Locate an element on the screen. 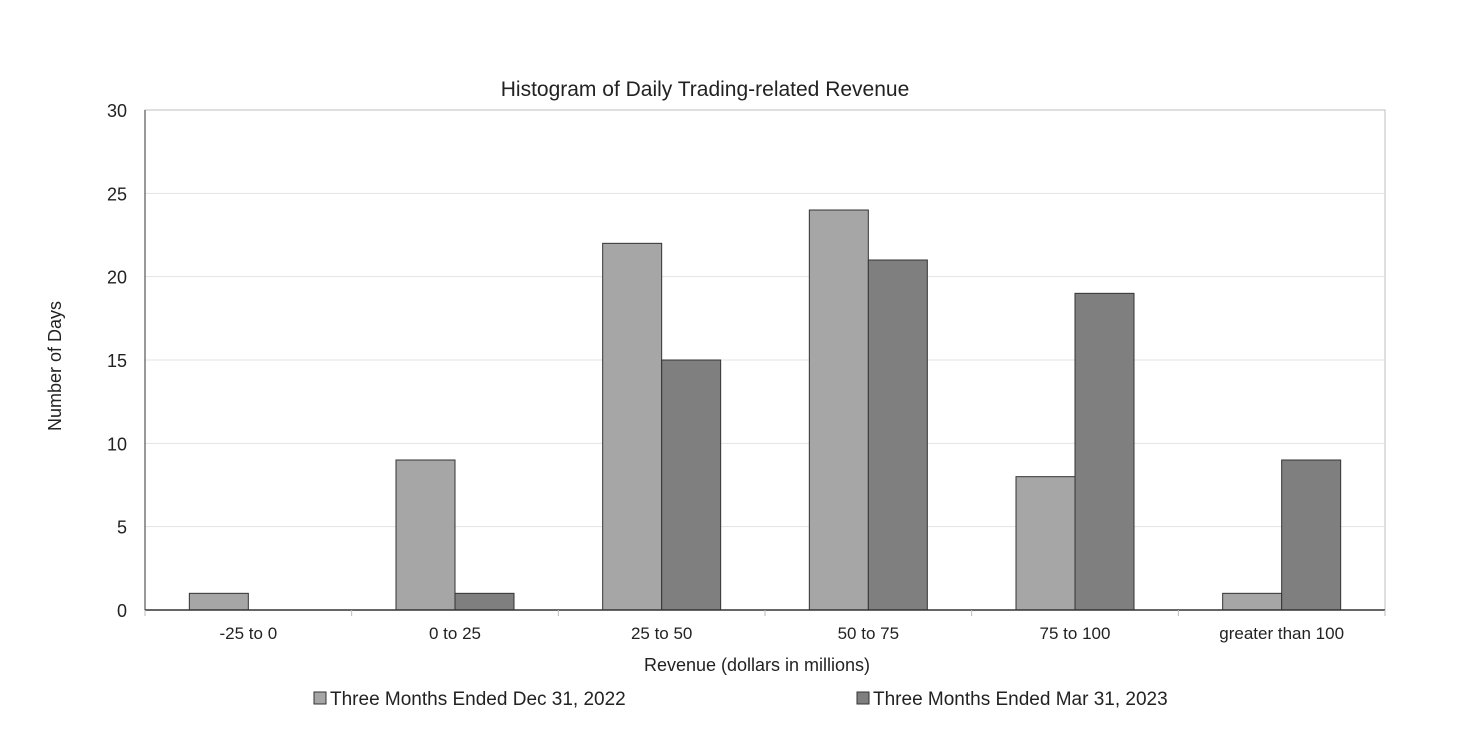  x-tick-label: -25 to 0 is located at coordinates (249, 633).